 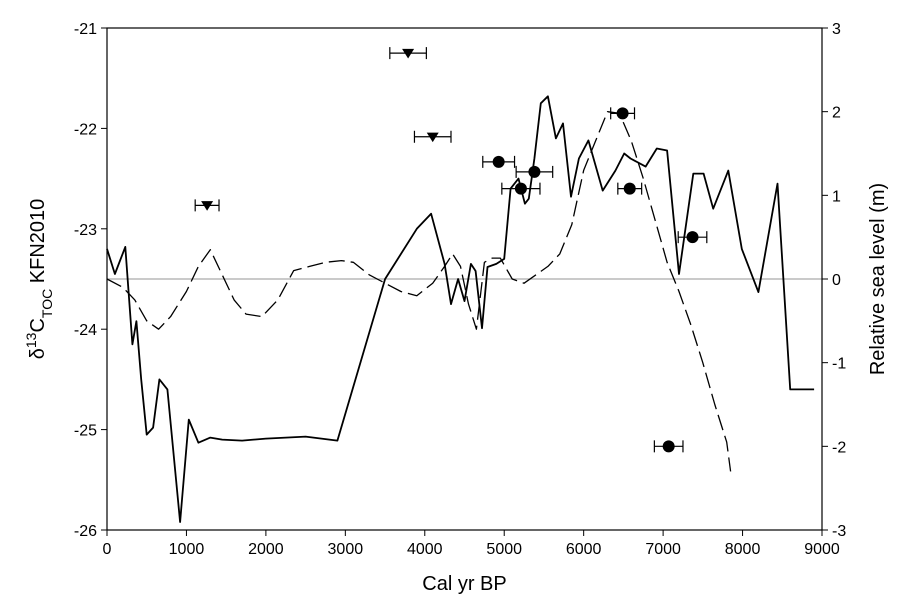 I want to click on x-axis-label: Cal yr BP, so click(x=464, y=584).